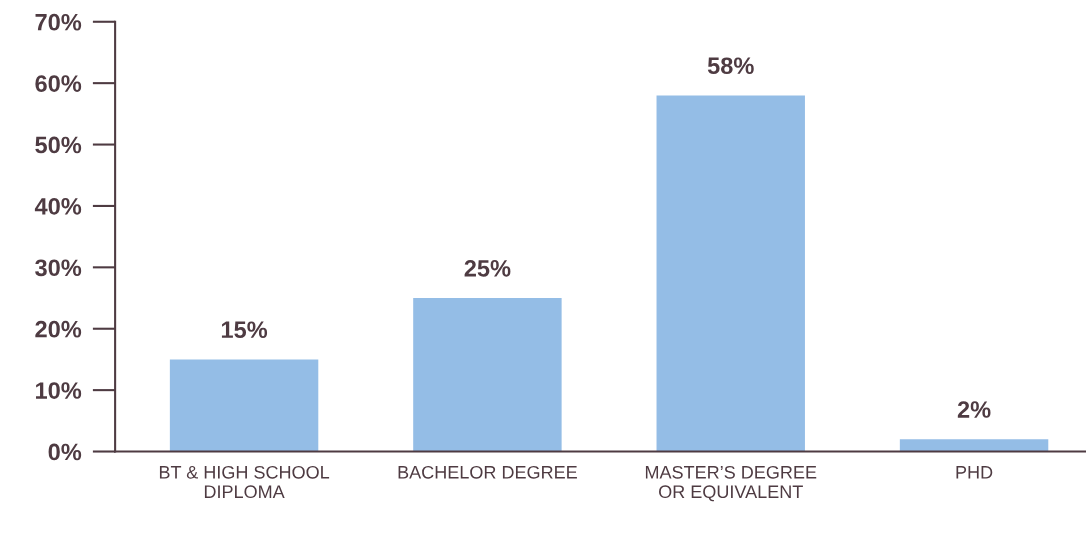 This screenshot has width=1086, height=544. Describe the element at coordinates (59, 390) in the screenshot. I see `y-tick-label: 10%` at that location.